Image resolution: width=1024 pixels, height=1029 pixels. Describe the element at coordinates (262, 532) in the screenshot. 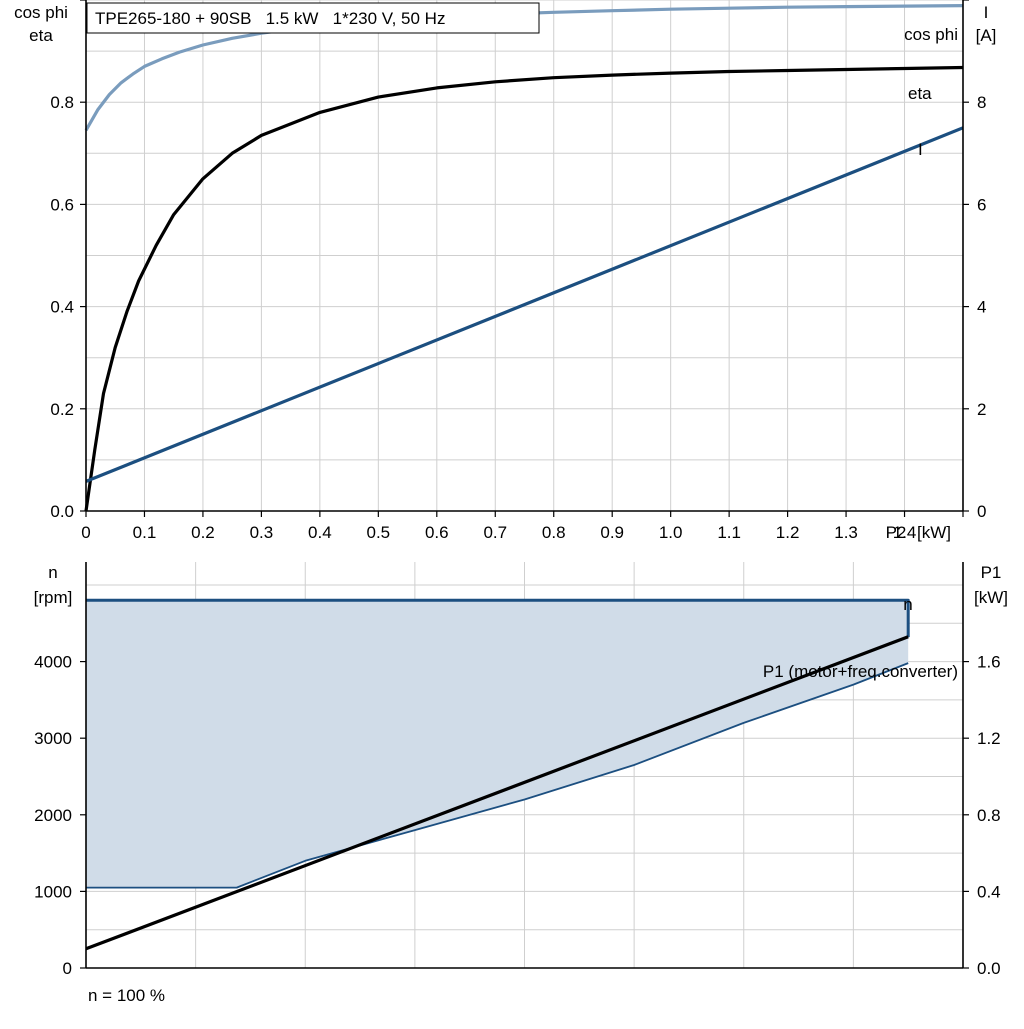

I see `x-tick-label: 0.3` at that location.